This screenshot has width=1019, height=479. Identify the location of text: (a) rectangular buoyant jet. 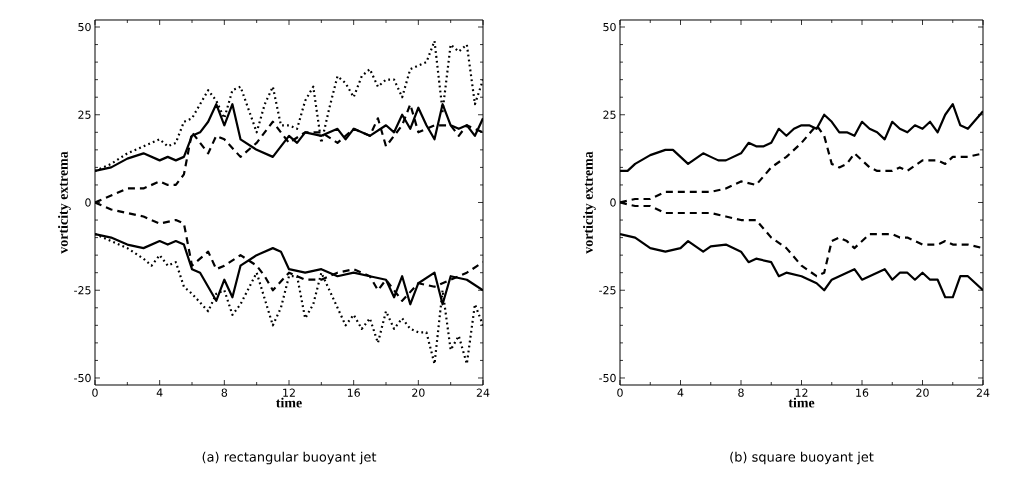
(289, 458).